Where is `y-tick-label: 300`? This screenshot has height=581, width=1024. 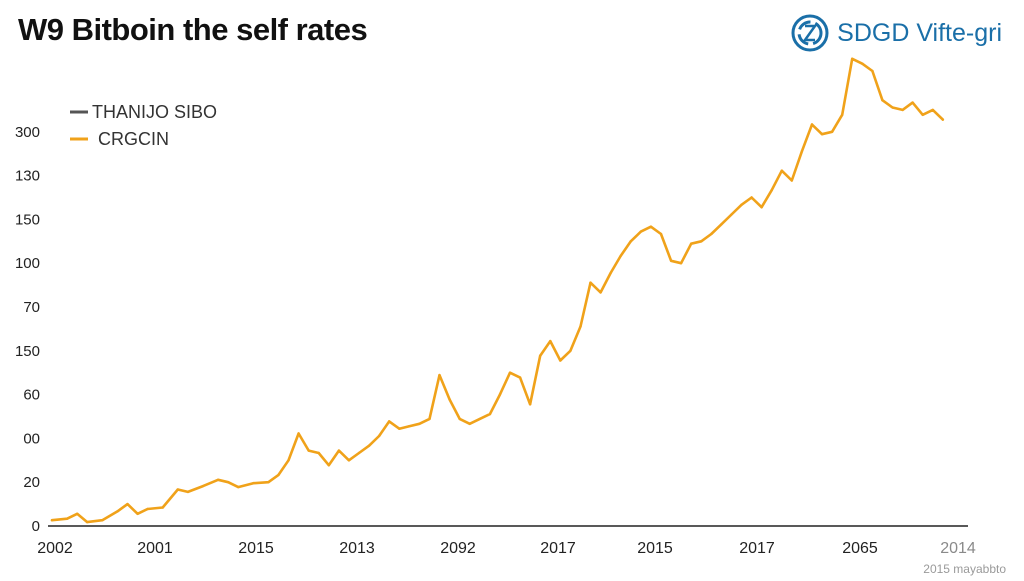
y-tick-label: 300 is located at coordinates (27, 132).